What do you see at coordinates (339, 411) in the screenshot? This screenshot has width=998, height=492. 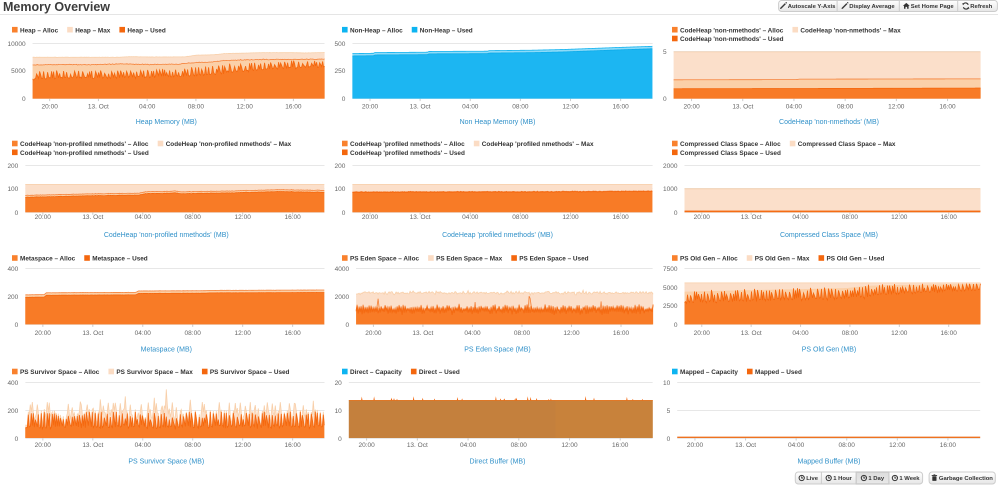 I see `svg-text: 10` at bounding box center [339, 411].